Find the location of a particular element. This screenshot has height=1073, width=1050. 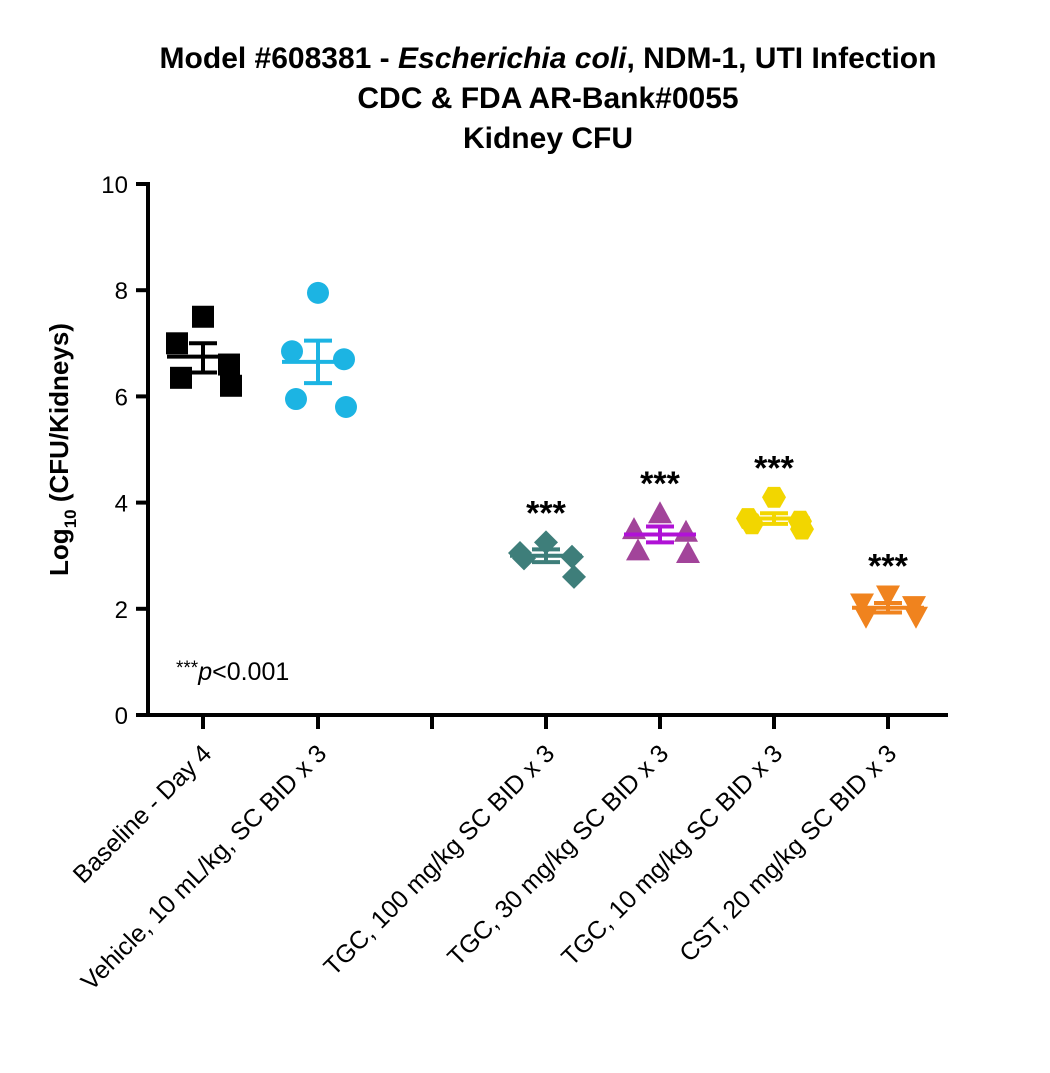

chart-title-line-3: Kidney CFU is located at coordinates (548, 138).